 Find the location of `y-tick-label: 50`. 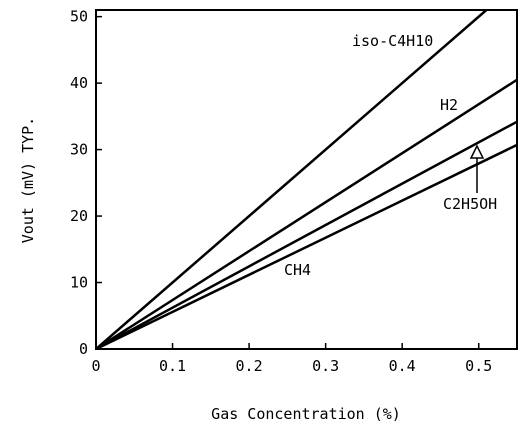

y-tick-label: 50 is located at coordinates (79, 17).